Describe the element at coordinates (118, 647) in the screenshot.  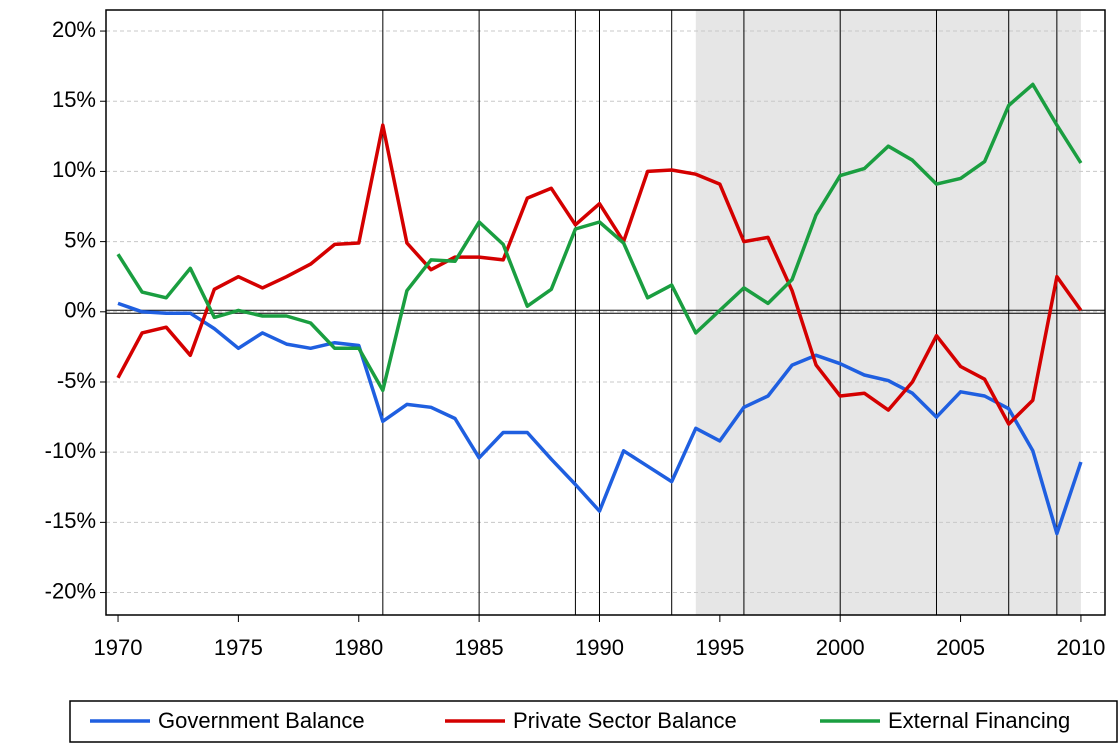
I see `x-tick-label: 1970` at that location.